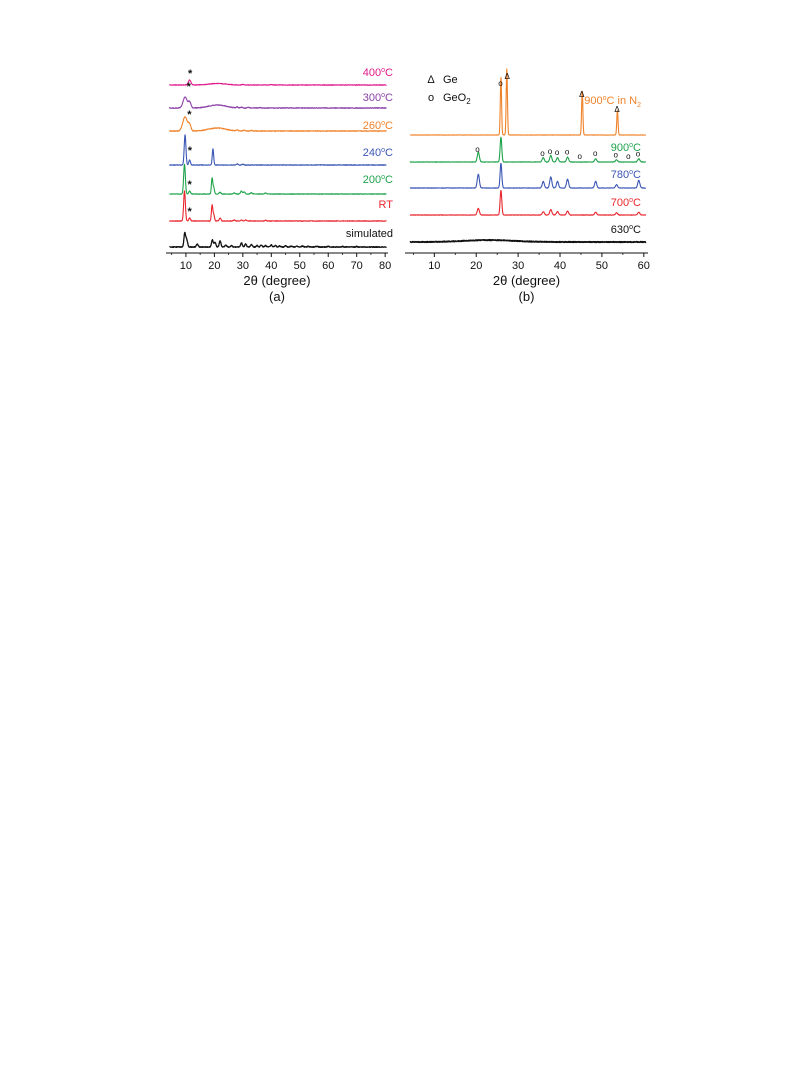 The height and width of the screenshot is (1067, 808). Describe the element at coordinates (450, 80) in the screenshot. I see `legend-label: Ge` at that location.